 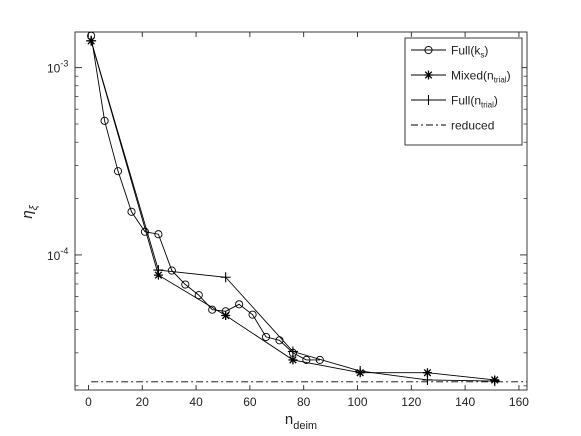 I want to click on series-1-point-3-star, so click(x=293, y=360).